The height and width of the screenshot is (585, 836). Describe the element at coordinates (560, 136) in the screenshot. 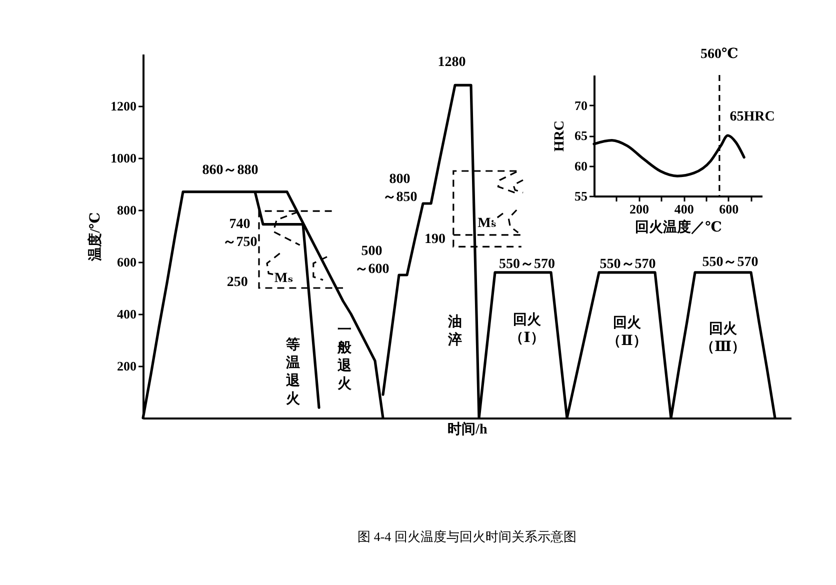

I see `y-axis-title: HRC` at that location.